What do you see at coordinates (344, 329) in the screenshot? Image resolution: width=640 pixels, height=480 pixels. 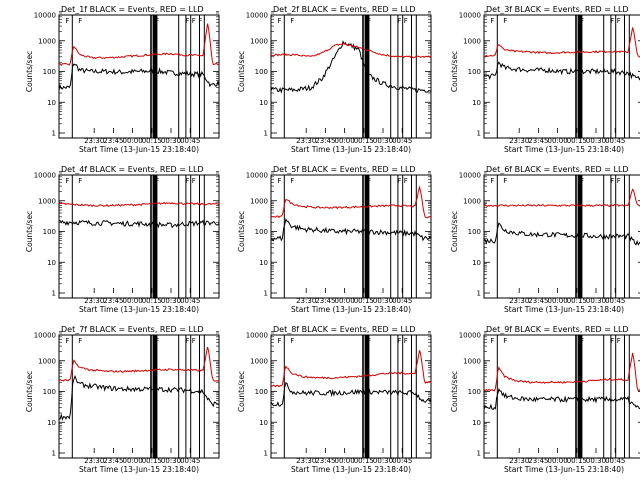 I see `panel-title: Det_8f BLACK = Events, RED = LLD` at bounding box center [344, 329].